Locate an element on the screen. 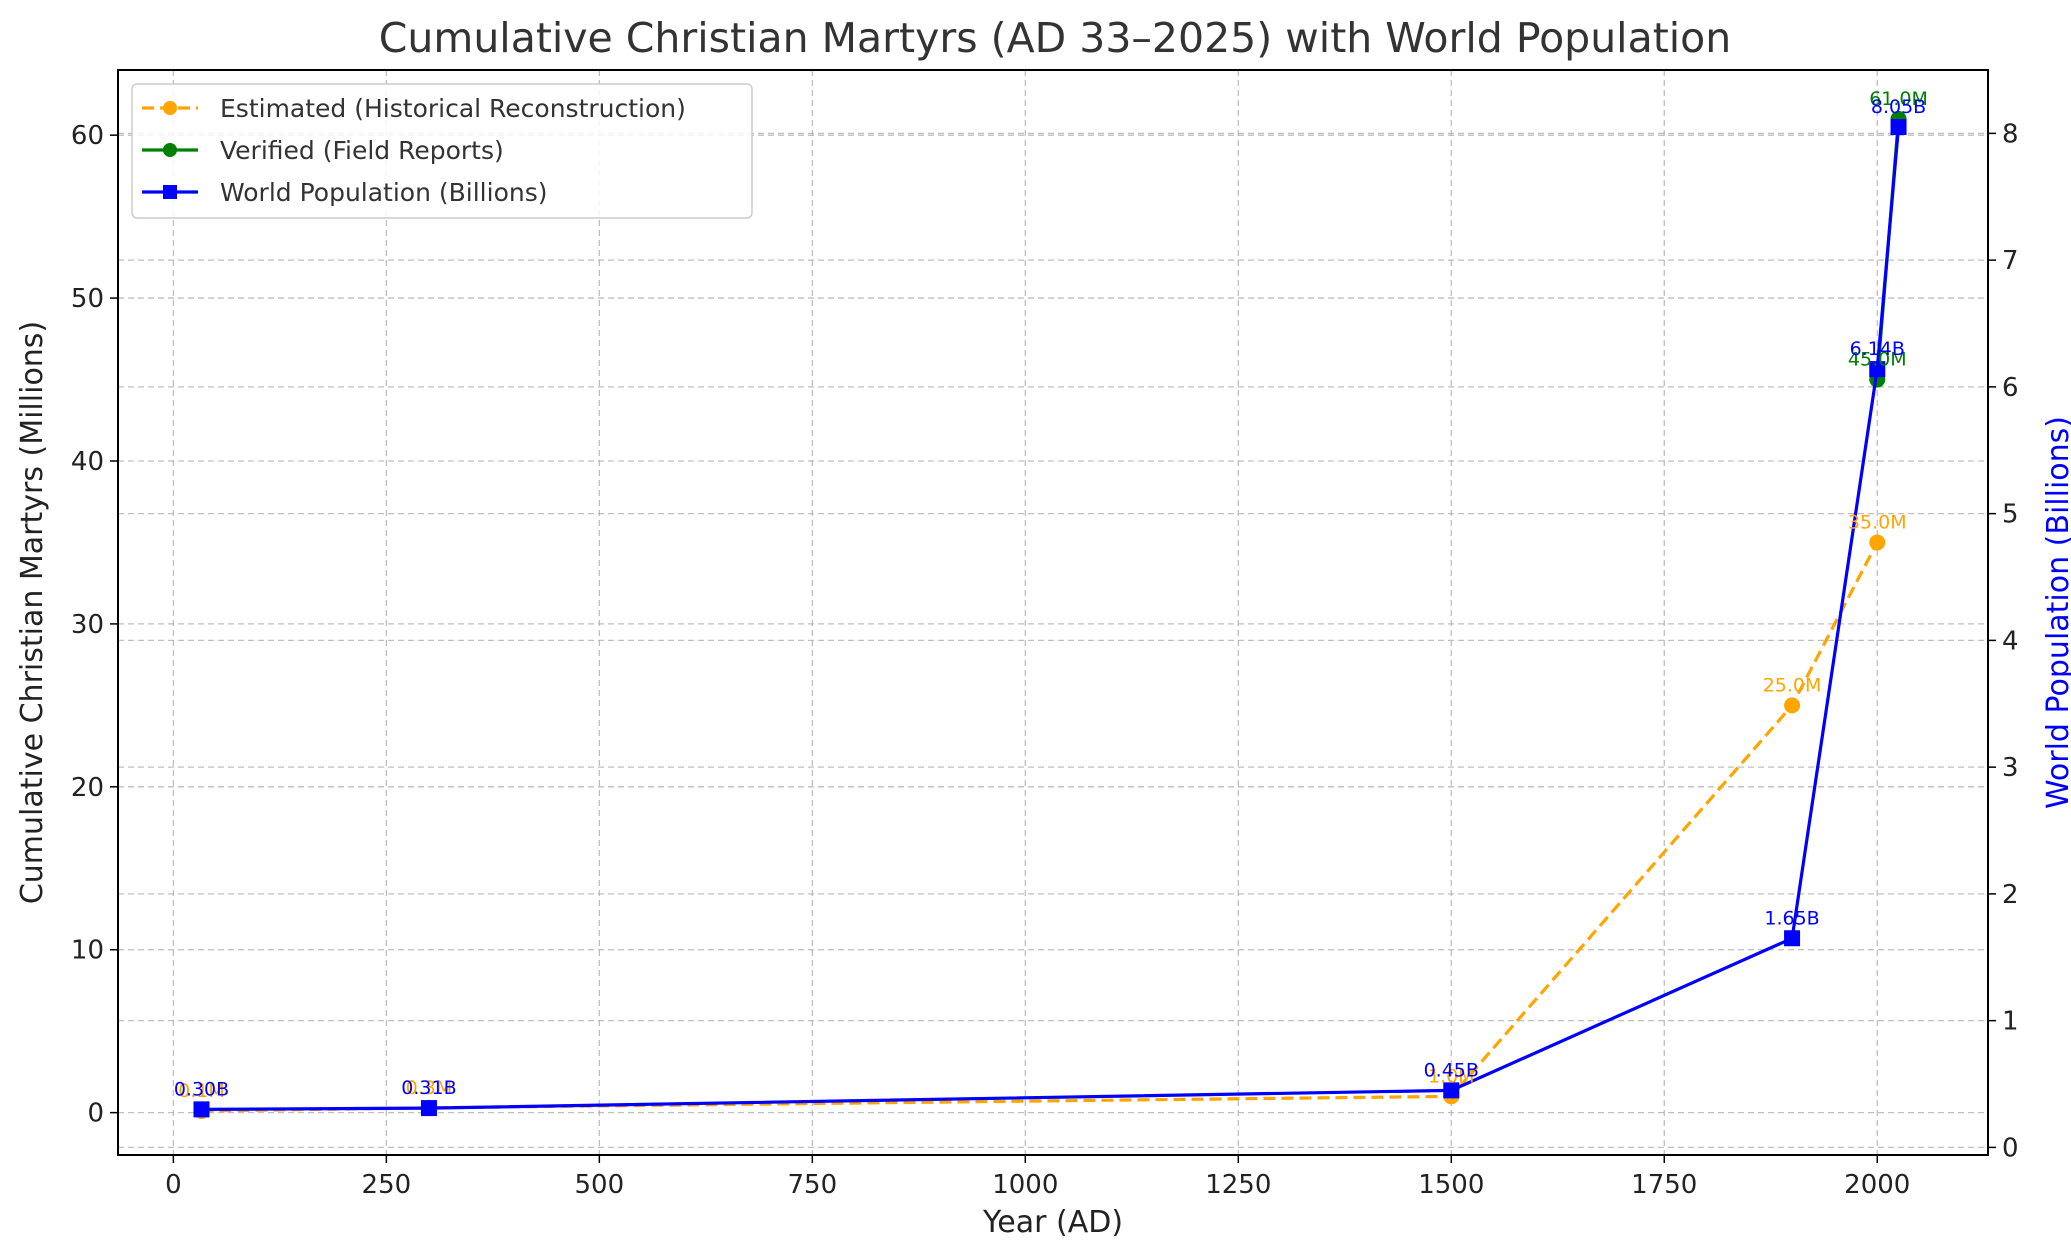 This screenshot has width=2071, height=1255. y2-tick-label: 8 is located at coordinates (2010, 134).